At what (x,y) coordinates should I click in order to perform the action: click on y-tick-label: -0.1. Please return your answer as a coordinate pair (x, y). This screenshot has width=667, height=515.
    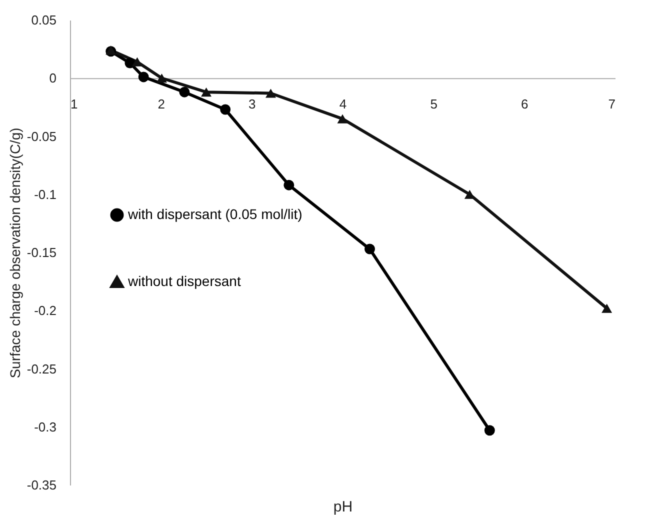
    Looking at the image, I should click on (45, 194).